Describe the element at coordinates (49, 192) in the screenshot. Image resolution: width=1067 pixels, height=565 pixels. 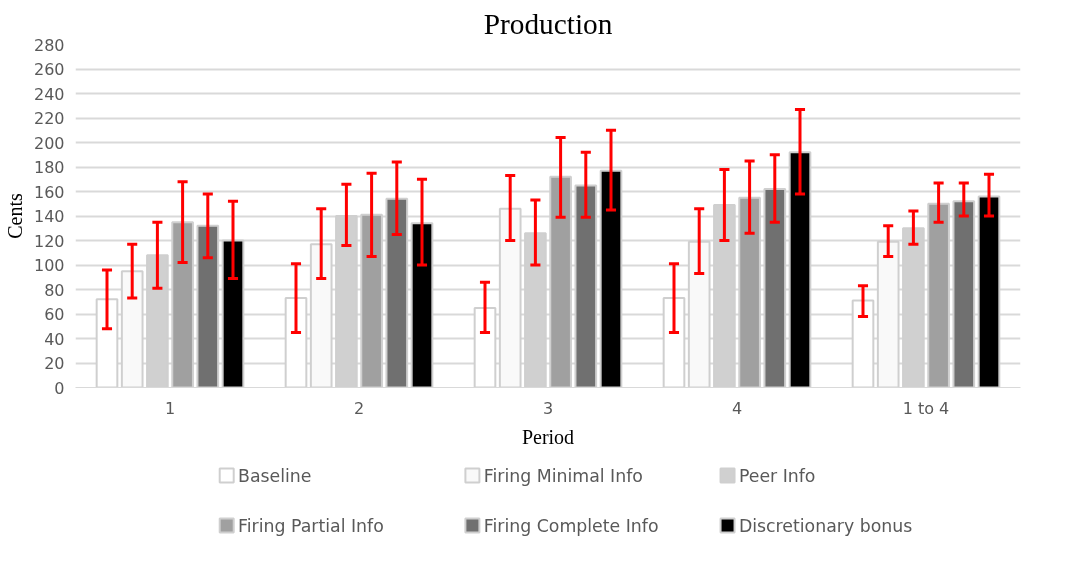
I see `y-tick-label: 160` at that location.